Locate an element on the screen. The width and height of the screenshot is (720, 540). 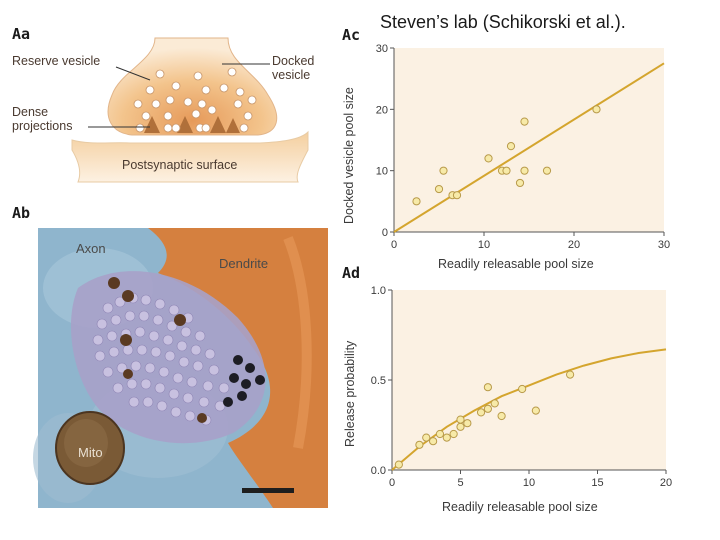
axon-label: Axon is located at coordinates (91, 248).